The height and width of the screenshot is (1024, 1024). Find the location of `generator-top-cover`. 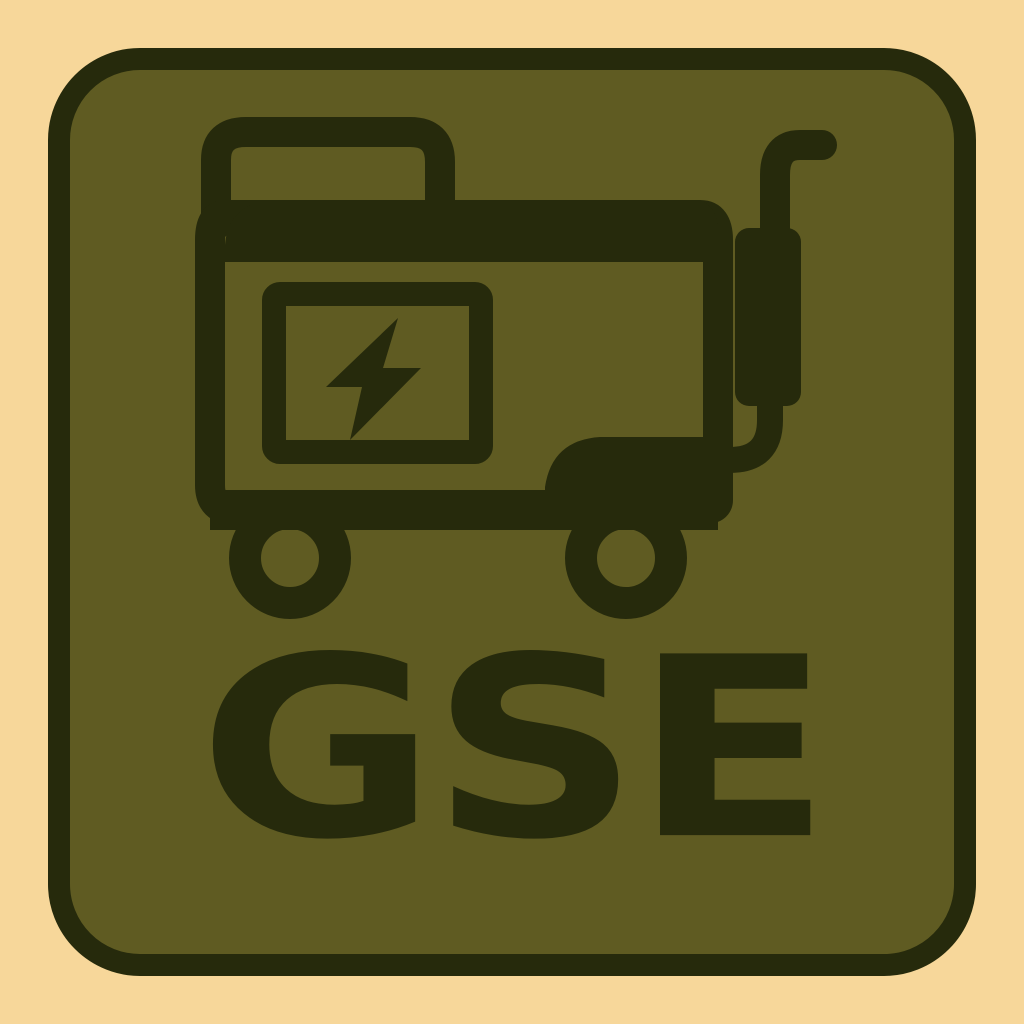

generator-top-cover is located at coordinates (471, 231).